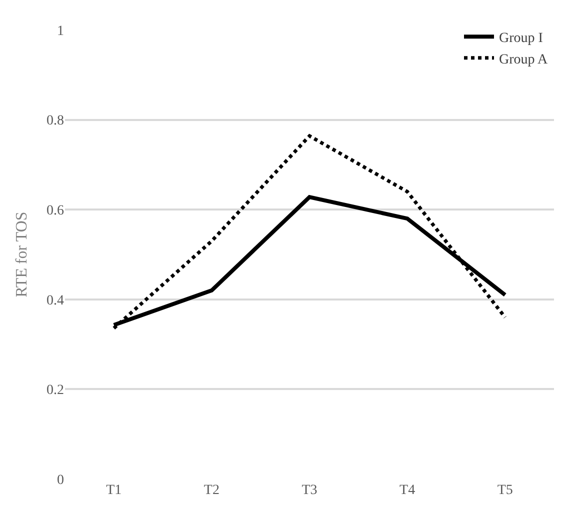 Image resolution: width=562 pixels, height=523 pixels. I want to click on x-tick-label: T3, so click(310, 490).